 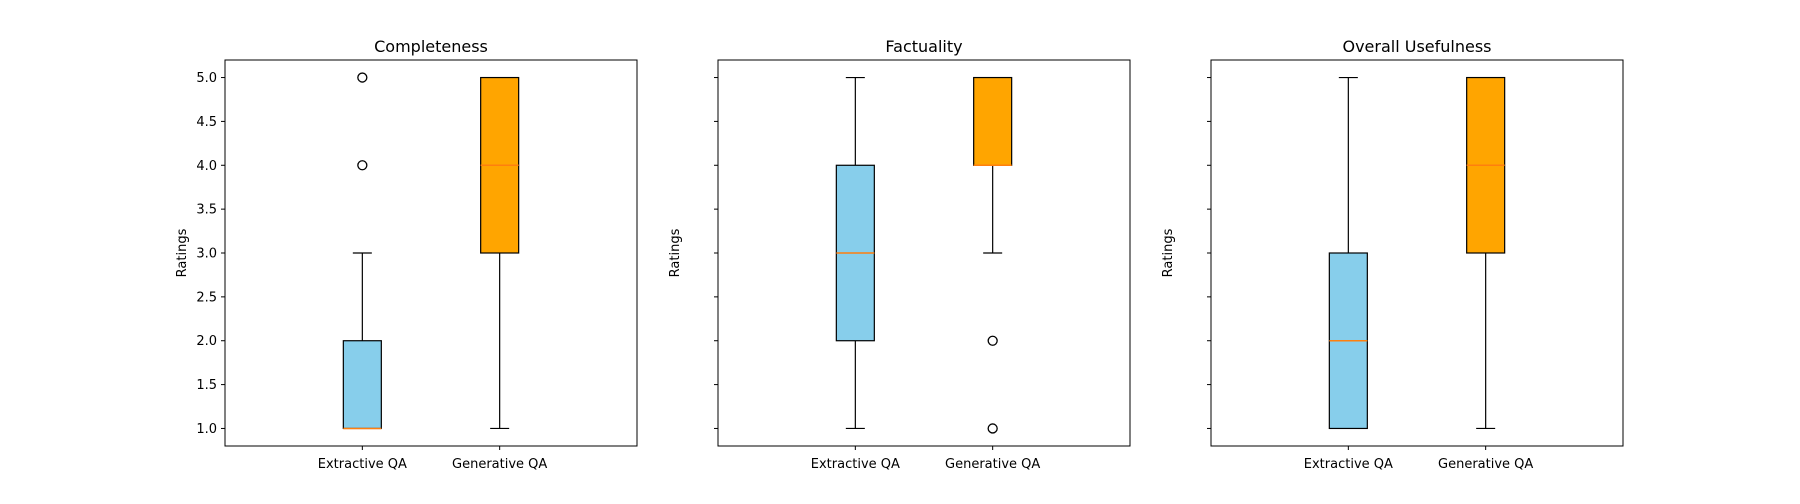 What do you see at coordinates (1416, 46) in the screenshot?
I see `panel-title: Overall Usefulness` at bounding box center [1416, 46].